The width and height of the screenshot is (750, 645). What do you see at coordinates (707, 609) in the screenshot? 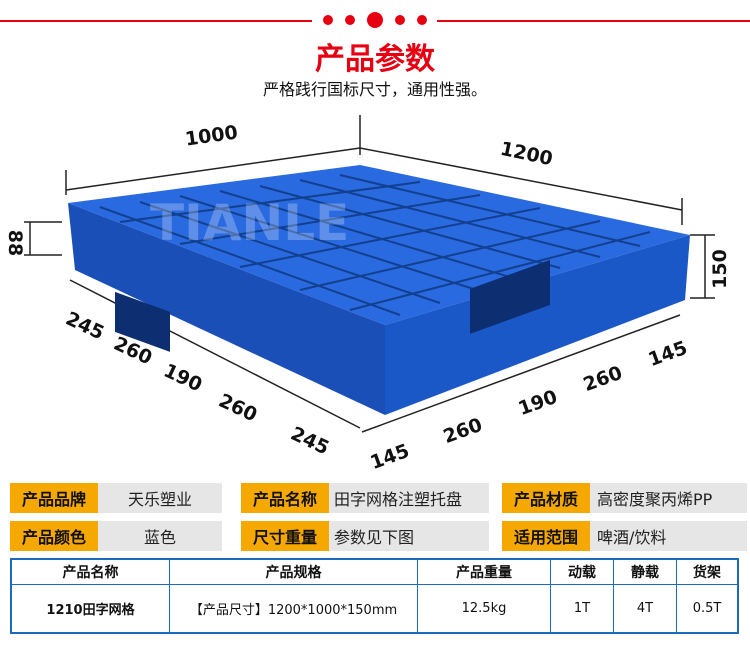
I see `table-cell: 0.5T` at bounding box center [707, 609].